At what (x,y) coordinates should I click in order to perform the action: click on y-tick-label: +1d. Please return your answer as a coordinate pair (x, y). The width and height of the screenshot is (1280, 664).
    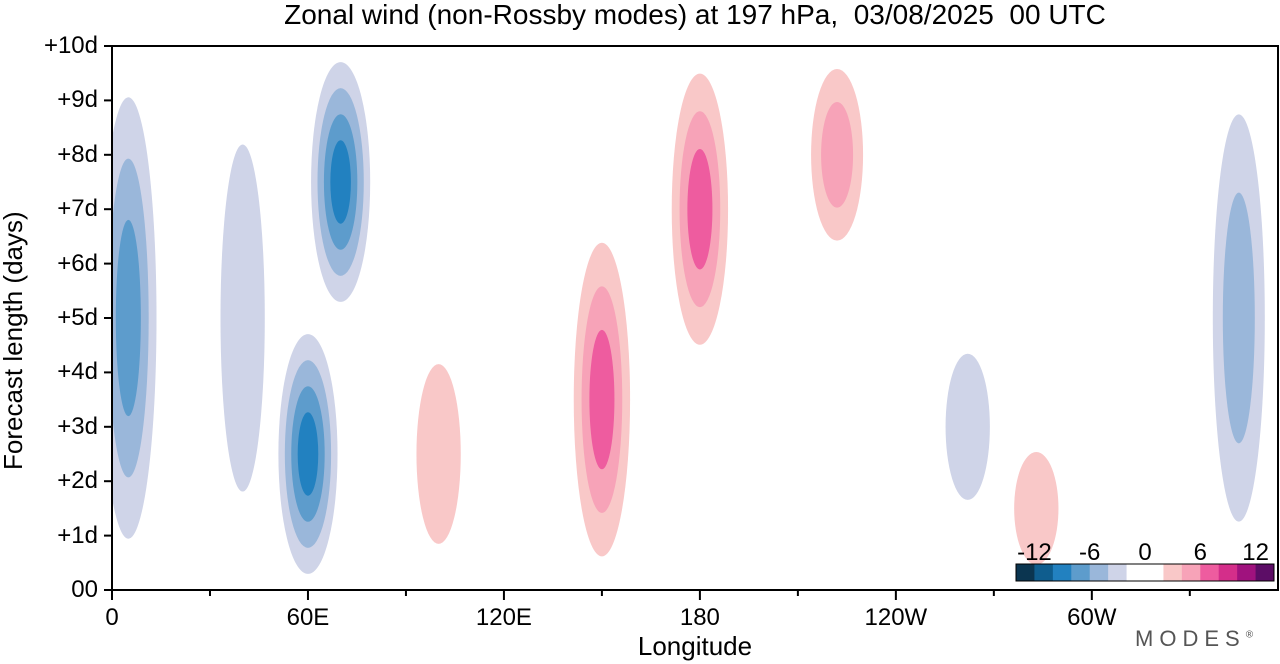
    Looking at the image, I should click on (77, 535).